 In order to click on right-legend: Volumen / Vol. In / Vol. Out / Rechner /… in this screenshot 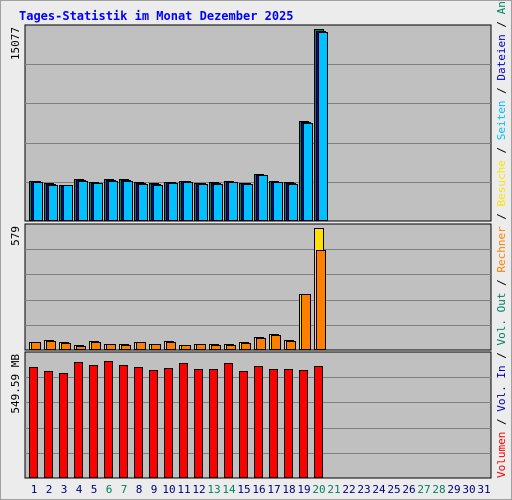, I will do `click(501, 239)`.